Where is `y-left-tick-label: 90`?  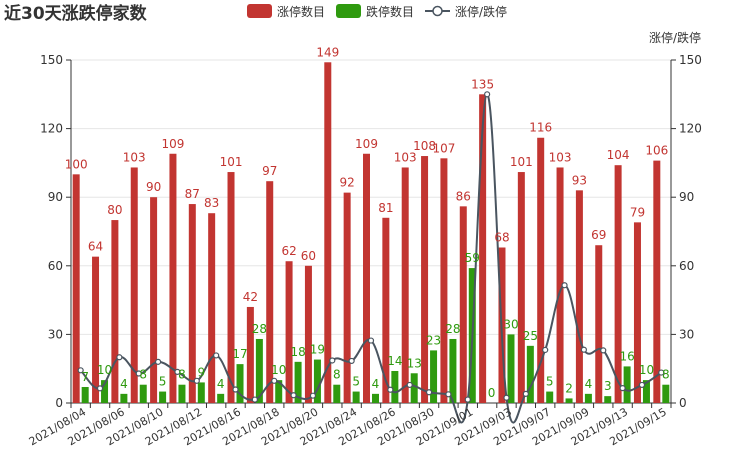
y-left-tick-label: 90 is located at coordinates (55, 197).